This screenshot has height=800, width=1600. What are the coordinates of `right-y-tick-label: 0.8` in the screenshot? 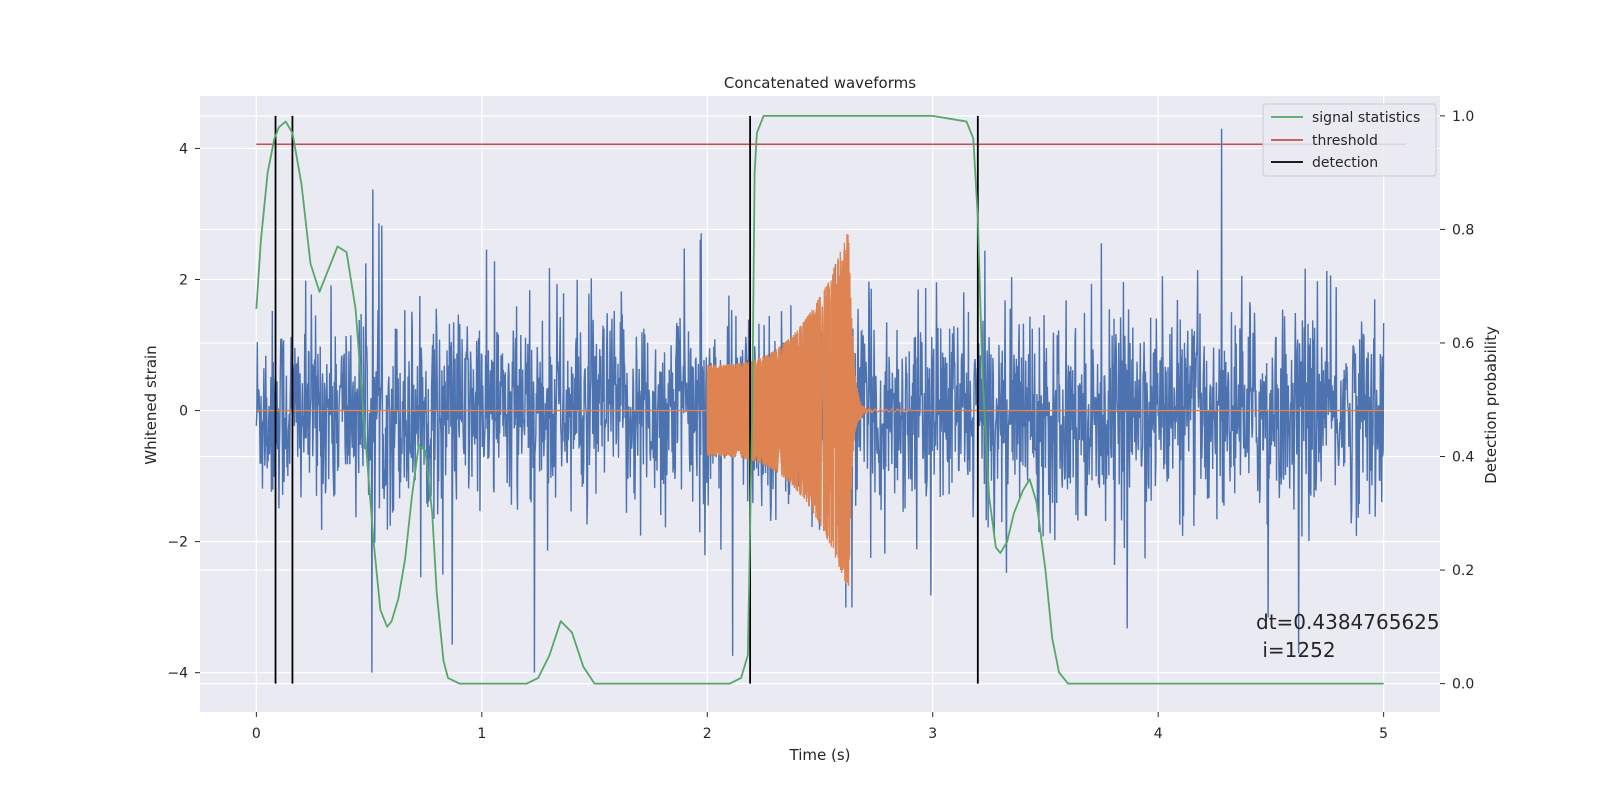 It's located at (1463, 230).